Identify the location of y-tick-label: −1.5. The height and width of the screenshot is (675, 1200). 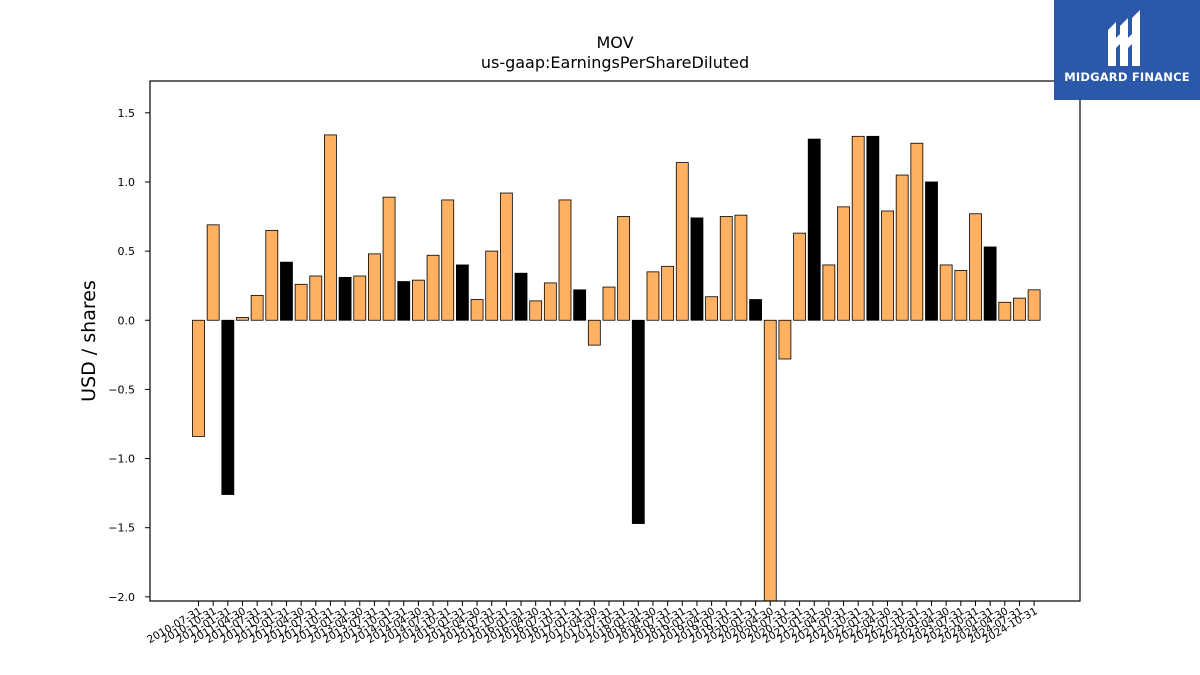
(121, 528).